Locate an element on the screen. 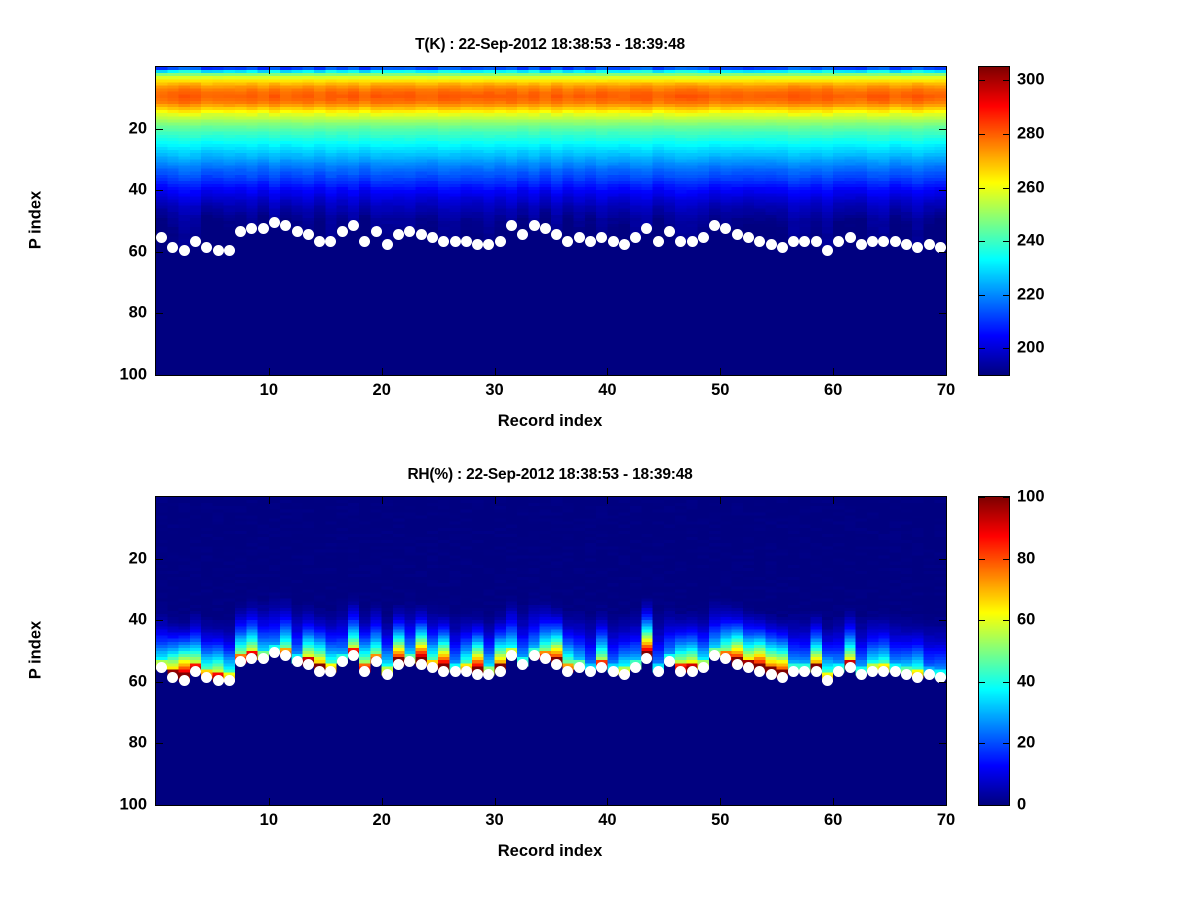  colorbar-tick-label: 220 is located at coordinates (1031, 294).